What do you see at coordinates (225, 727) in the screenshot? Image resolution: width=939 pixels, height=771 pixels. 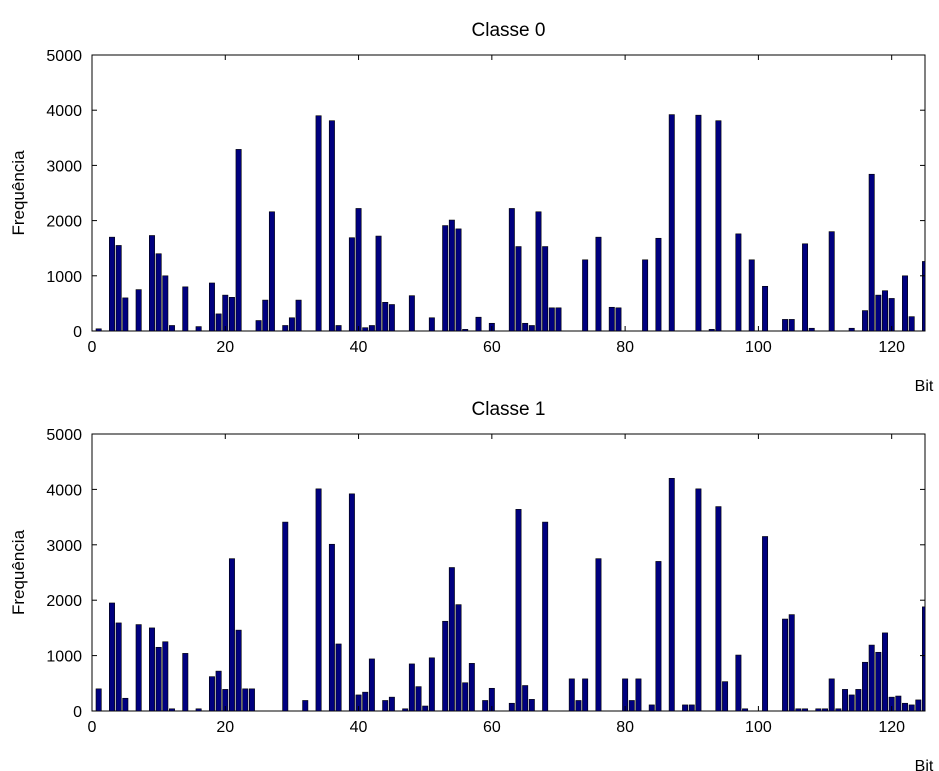 I see `x-tick-label: 20` at bounding box center [225, 727].